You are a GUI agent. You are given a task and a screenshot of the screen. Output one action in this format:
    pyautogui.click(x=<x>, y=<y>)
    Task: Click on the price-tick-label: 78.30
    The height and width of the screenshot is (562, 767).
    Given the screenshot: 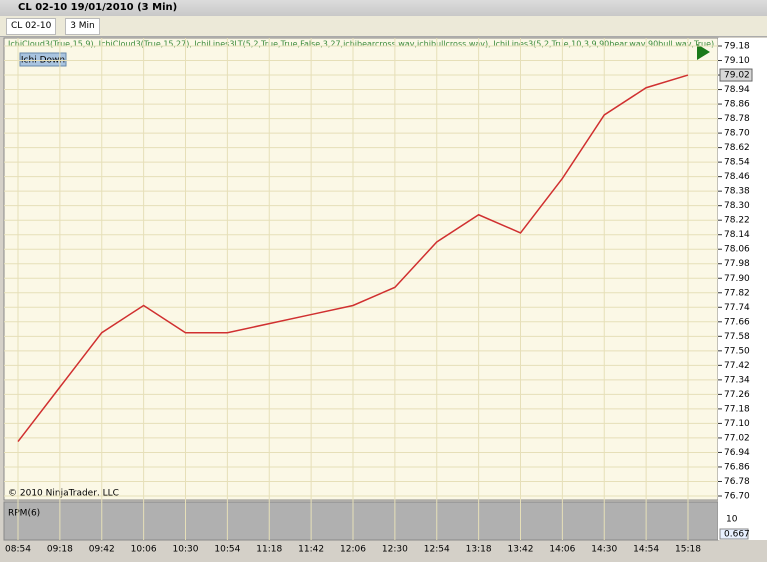 What is the action you would take?
    pyautogui.click(x=737, y=206)
    